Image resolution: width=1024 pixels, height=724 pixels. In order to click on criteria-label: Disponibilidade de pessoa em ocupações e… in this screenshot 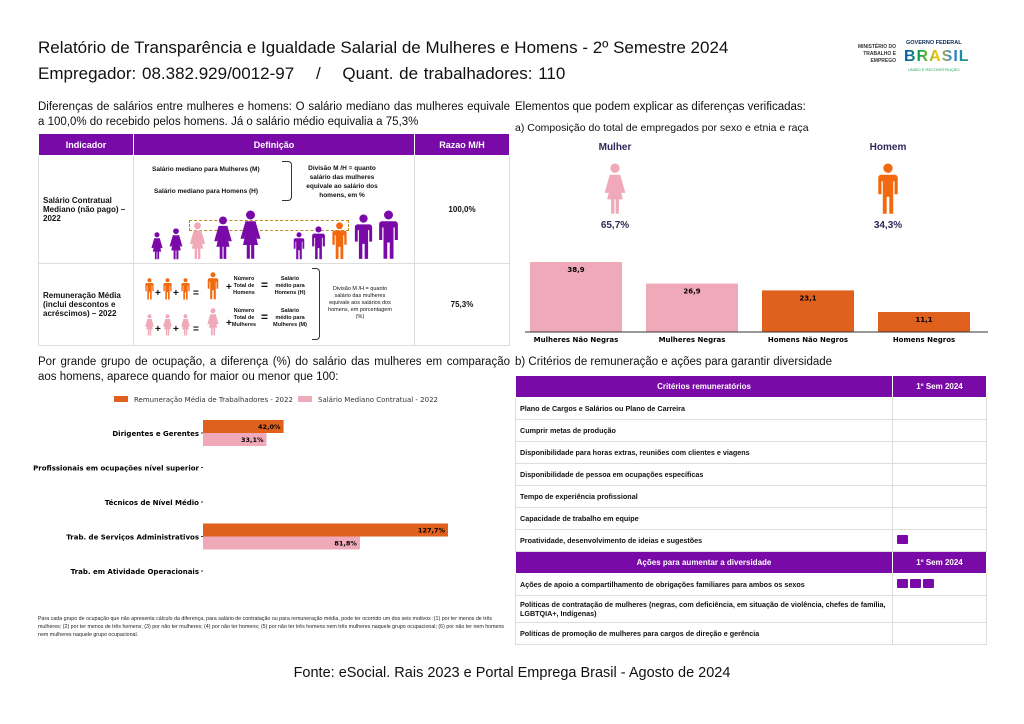, I will do `click(704, 474)`.